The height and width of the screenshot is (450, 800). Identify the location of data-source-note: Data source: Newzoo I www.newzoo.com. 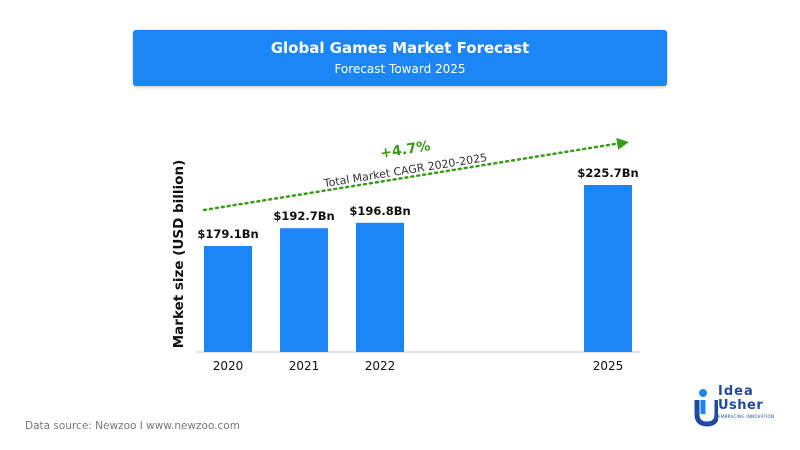
(132, 426).